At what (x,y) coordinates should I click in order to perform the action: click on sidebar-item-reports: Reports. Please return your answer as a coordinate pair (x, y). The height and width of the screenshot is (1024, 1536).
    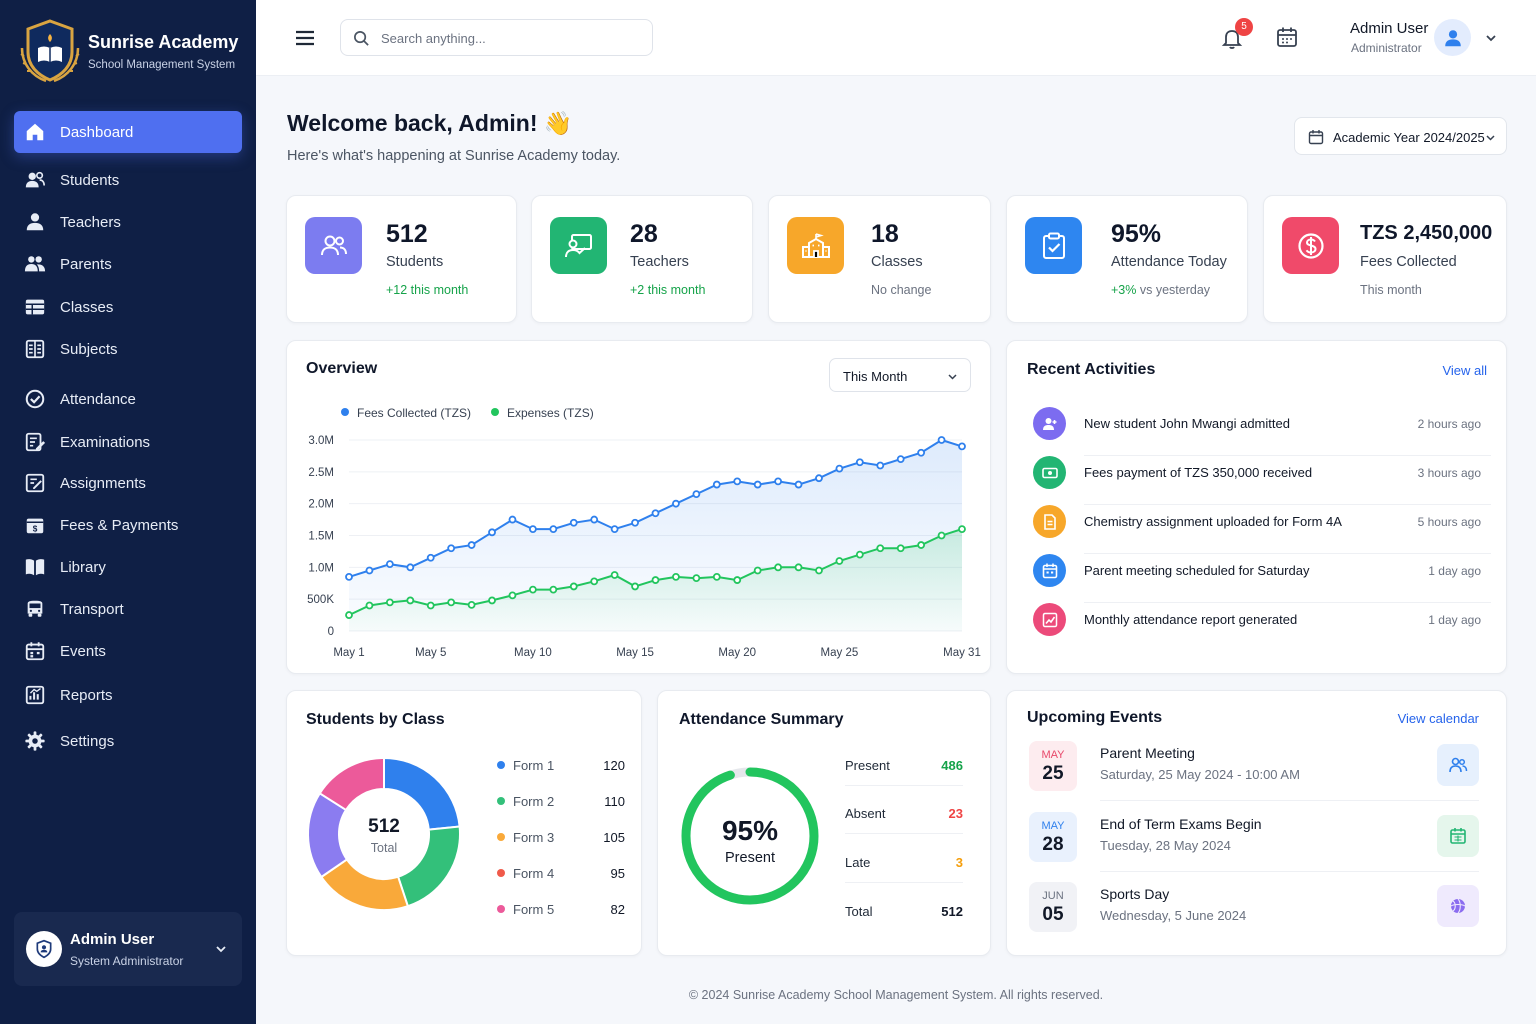
    Looking at the image, I should click on (128, 695).